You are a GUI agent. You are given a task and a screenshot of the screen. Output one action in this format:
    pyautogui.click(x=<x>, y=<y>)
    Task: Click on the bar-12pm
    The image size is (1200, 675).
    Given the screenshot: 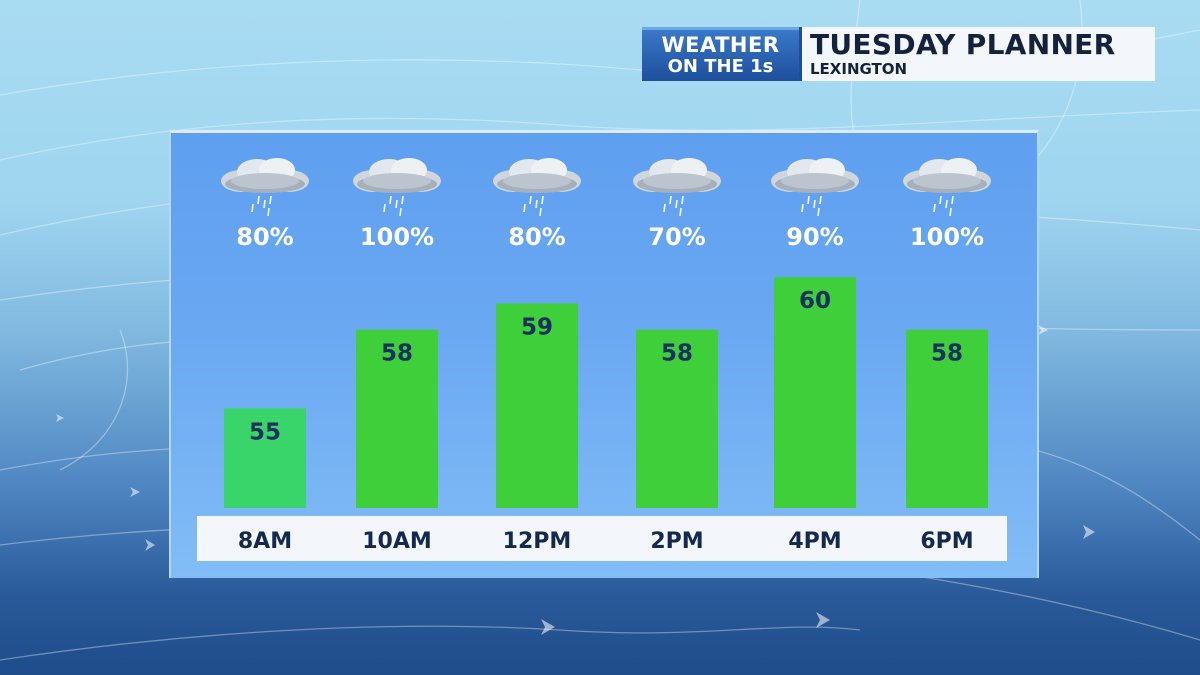 What is the action you would take?
    pyautogui.click(x=537, y=405)
    